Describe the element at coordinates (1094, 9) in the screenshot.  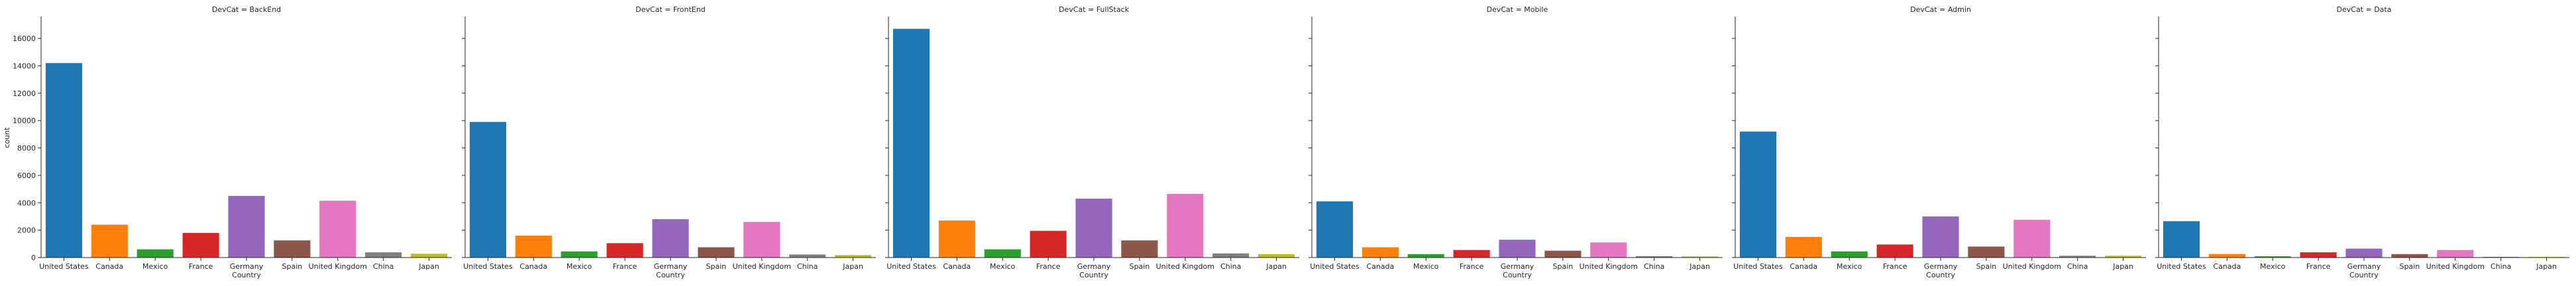
I see `panel-title: DevCat = FullStack` at that location.